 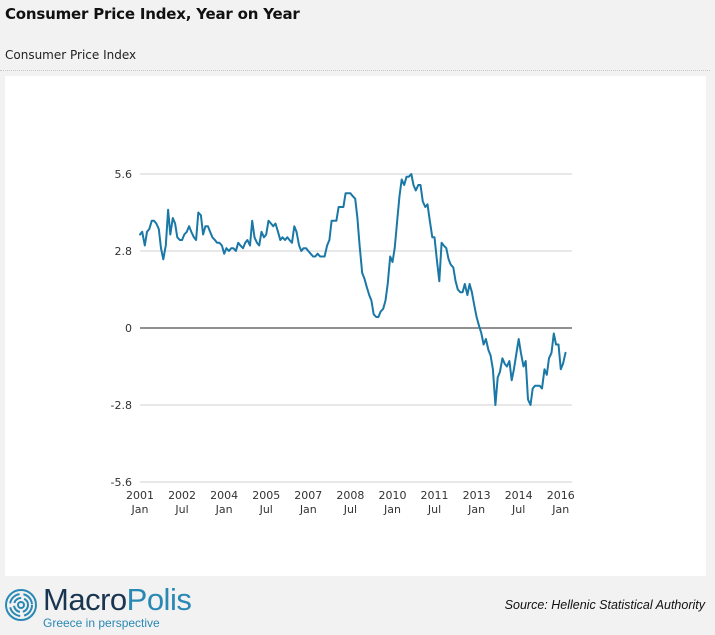 I want to click on x-tick-label-year: 2002, so click(x=182, y=495).